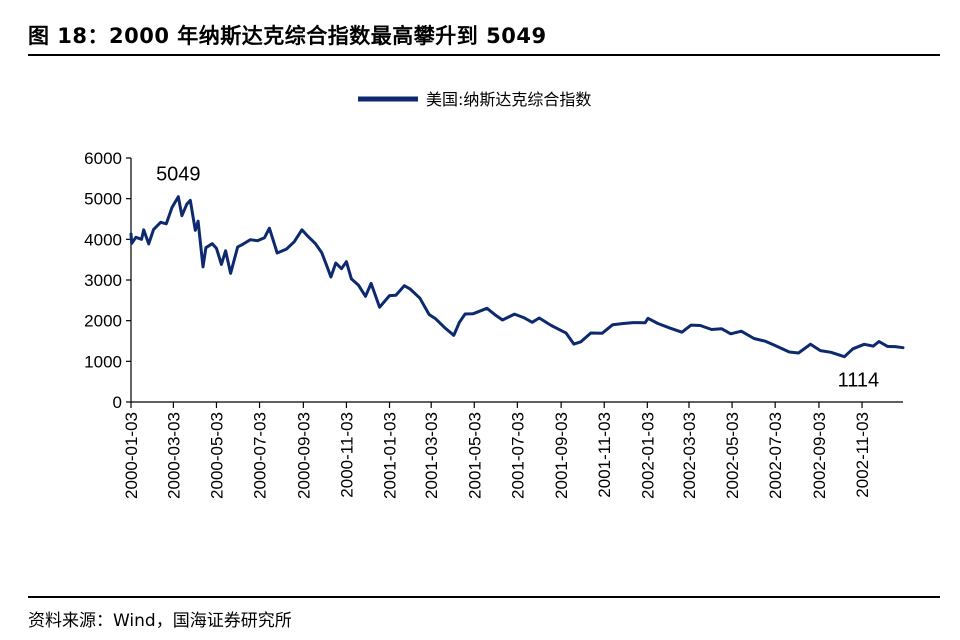 This screenshot has height=640, width=960. What do you see at coordinates (103, 199) in the screenshot?
I see `y-tick-label: 5000` at bounding box center [103, 199].